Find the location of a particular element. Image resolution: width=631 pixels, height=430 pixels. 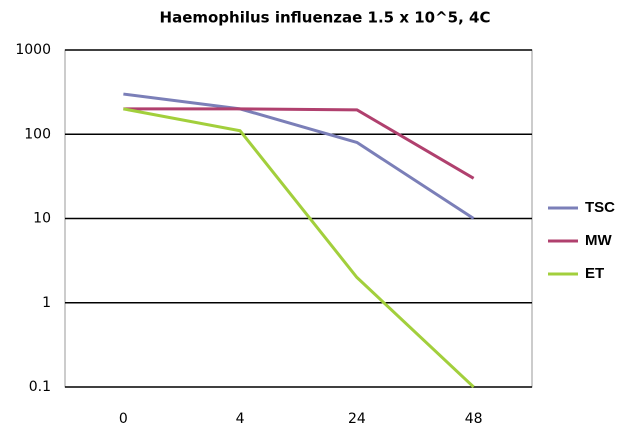

y-tick-label: 0.1 is located at coordinates (40, 387).